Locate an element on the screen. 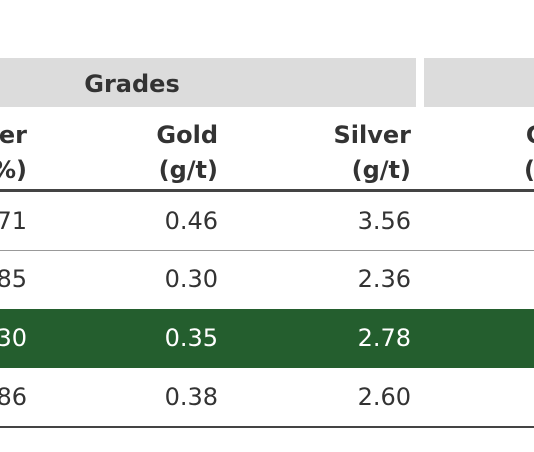  table-cell: 86 is located at coordinates (13, 397).